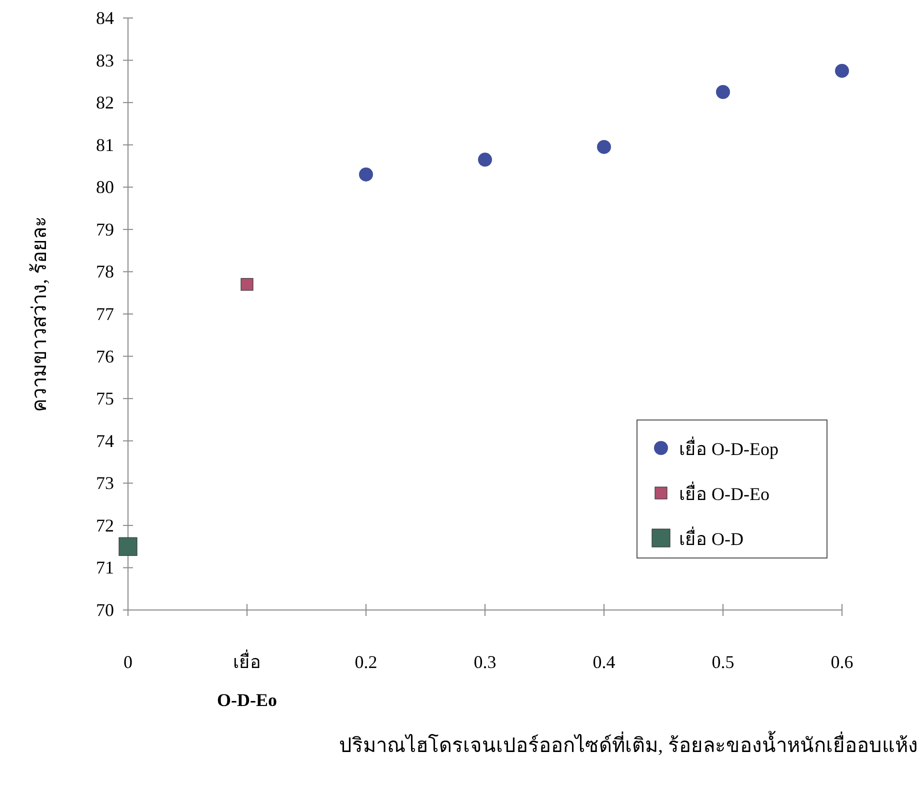 The image size is (924, 789). Describe the element at coordinates (105, 102) in the screenshot. I see `y-tick-label: 82` at that location.